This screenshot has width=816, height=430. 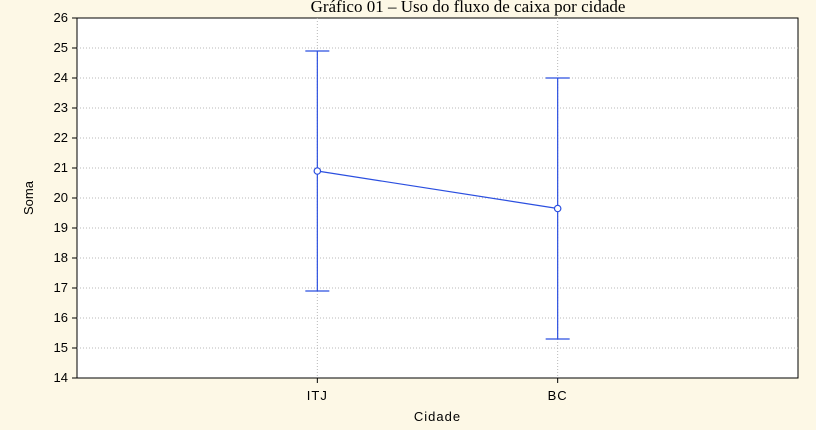 What do you see at coordinates (61, 77) in the screenshot?
I see `y-tick-label: 24` at bounding box center [61, 77].